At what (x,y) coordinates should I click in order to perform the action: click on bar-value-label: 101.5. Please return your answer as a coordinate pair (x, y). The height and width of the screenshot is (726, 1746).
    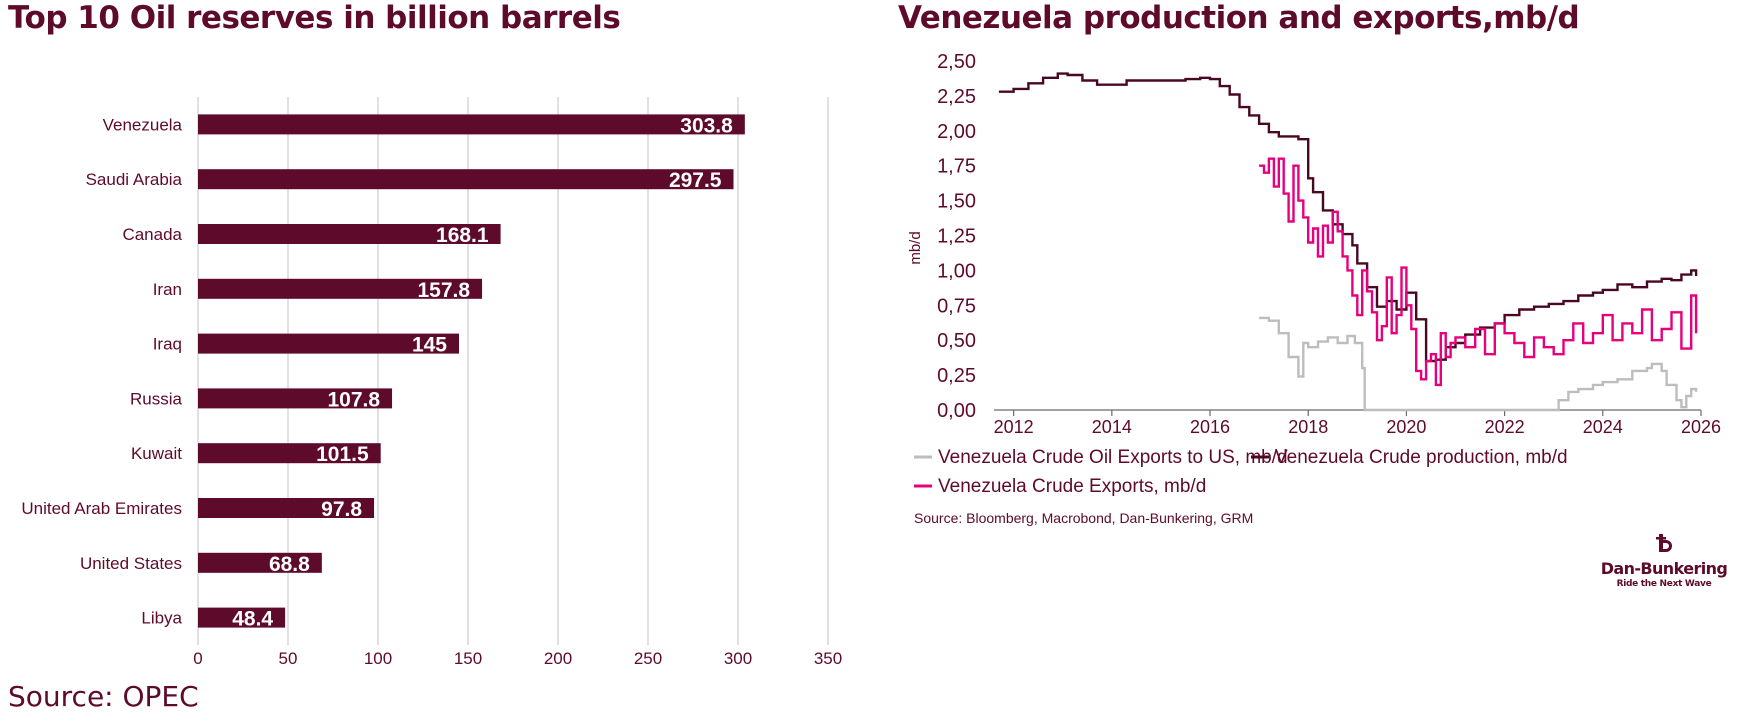
    Looking at the image, I should click on (342, 454).